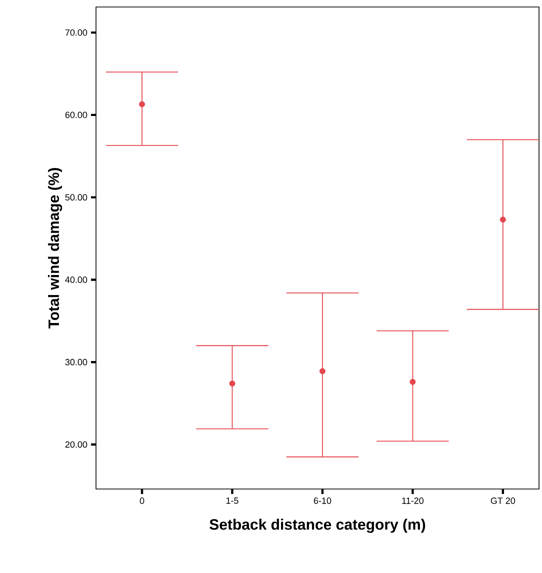 Image resolution: width=542 pixels, height=573 pixels. Describe the element at coordinates (503, 501) in the screenshot. I see `x-tick-label: GT 20` at that location.